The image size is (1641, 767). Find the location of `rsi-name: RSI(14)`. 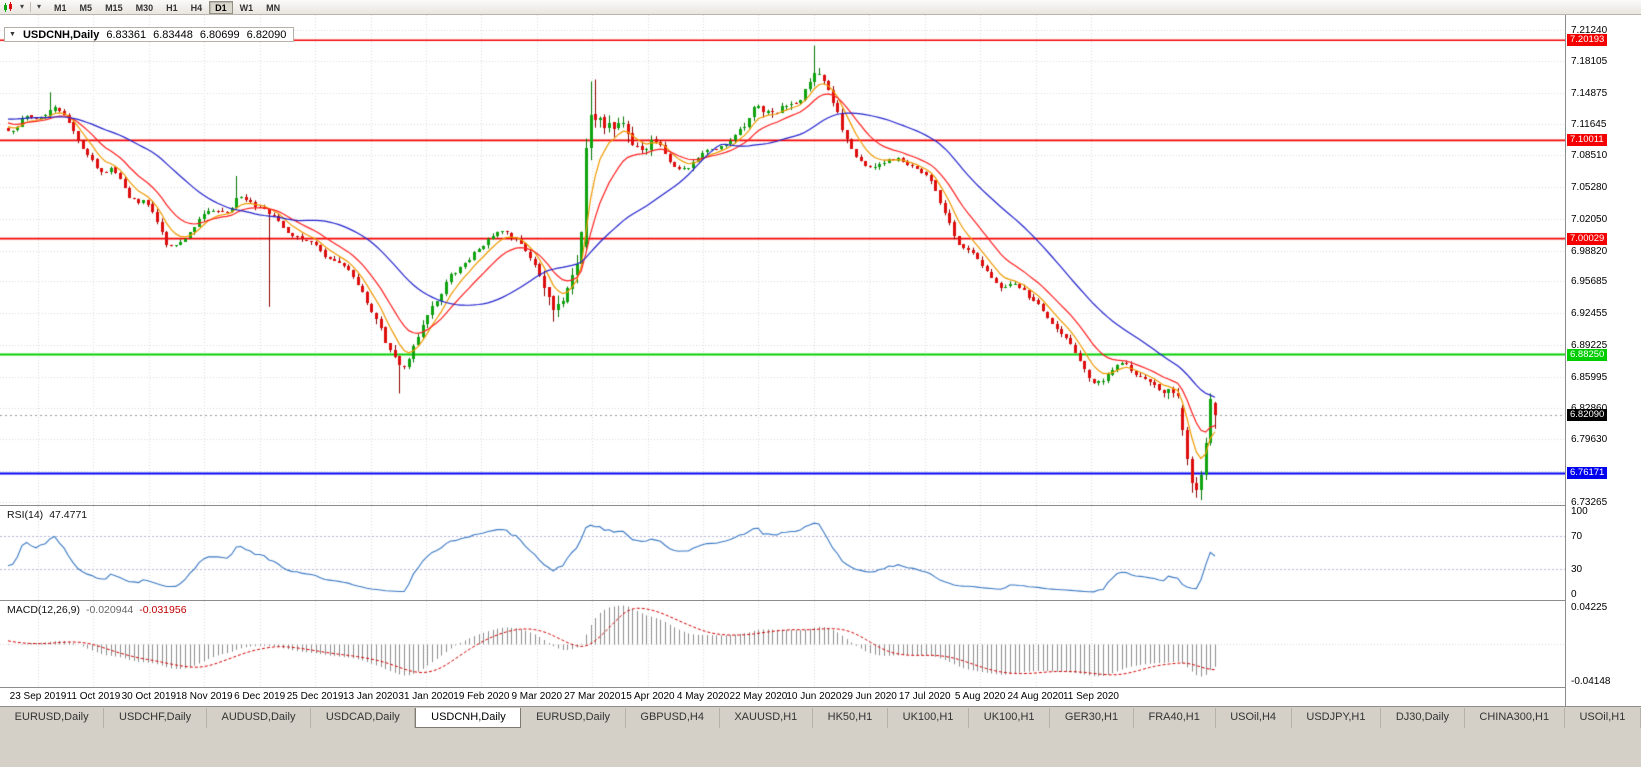

rsi-name: RSI(14) is located at coordinates (25, 515).